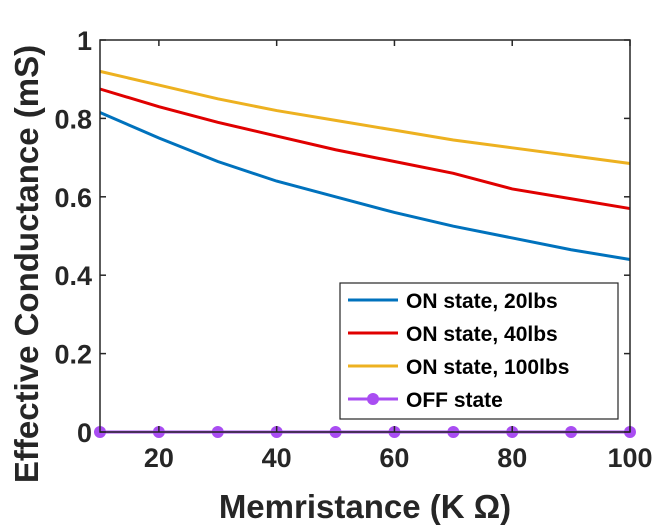  I want to click on x-tick-label: 80, so click(512, 458).